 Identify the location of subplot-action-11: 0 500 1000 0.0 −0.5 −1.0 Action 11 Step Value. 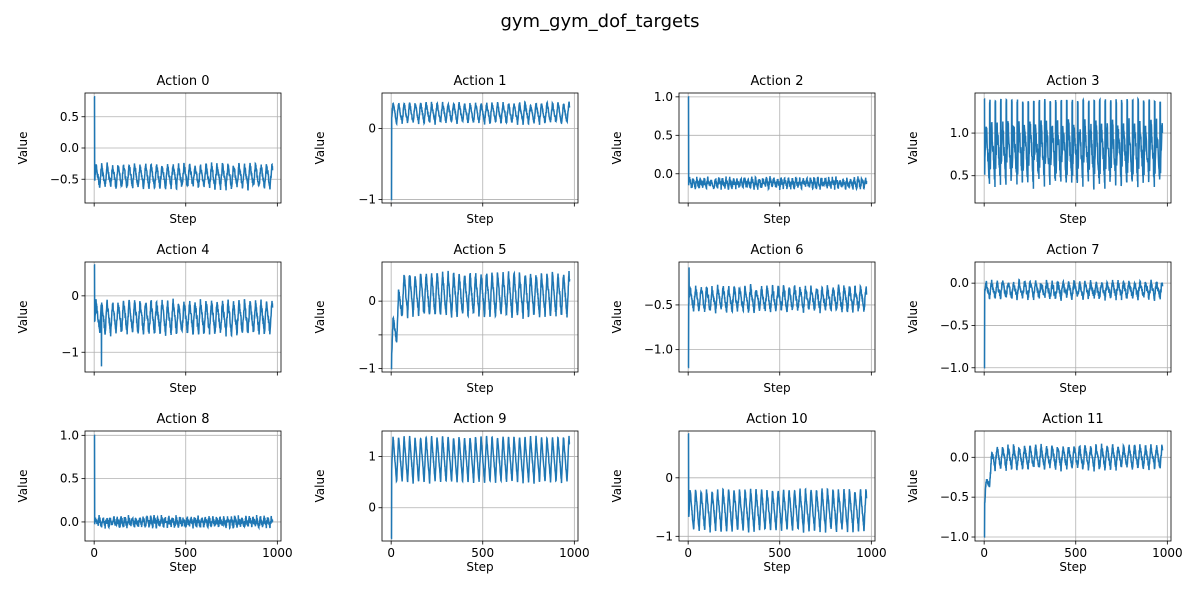
(1044, 493).